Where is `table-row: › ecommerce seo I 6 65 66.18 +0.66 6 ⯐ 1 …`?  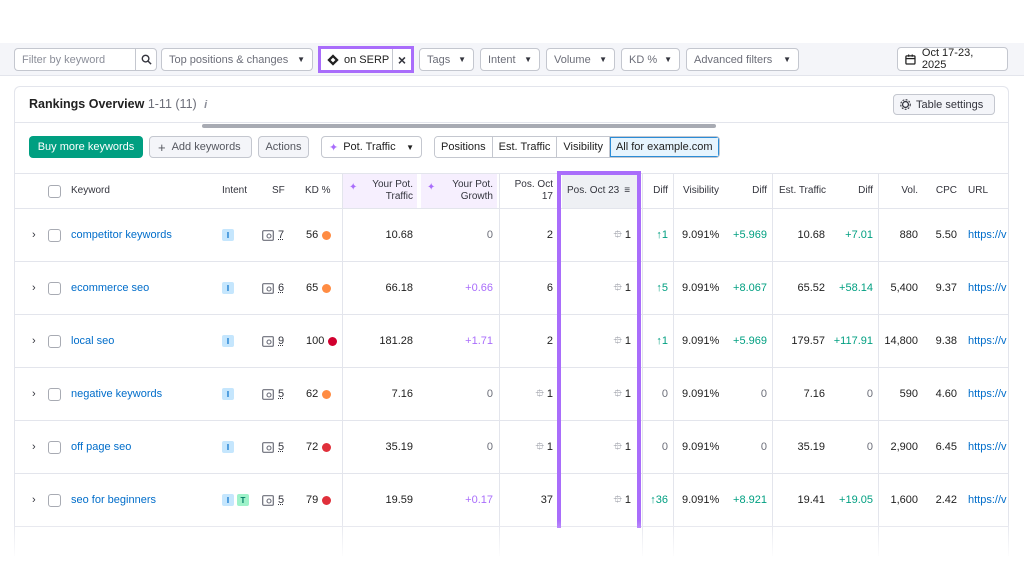 table-row: › ecommerce seo I 6 65 66.18 +0.66 6 ⯐ 1 … is located at coordinates (511, 288).